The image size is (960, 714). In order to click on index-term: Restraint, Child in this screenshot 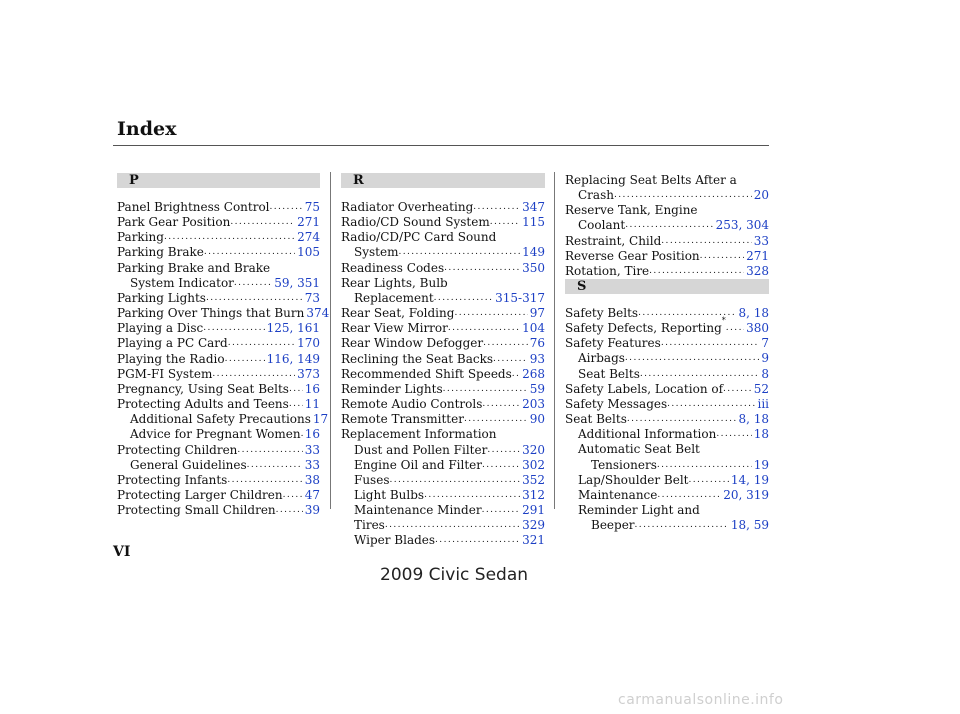, I will do `click(613, 240)`.